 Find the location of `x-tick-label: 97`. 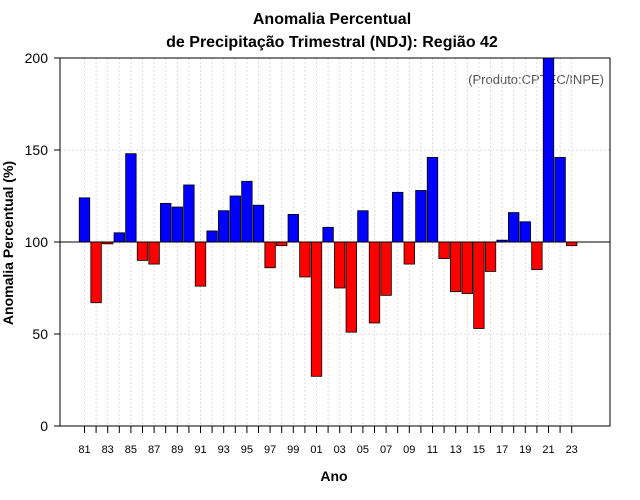

x-tick-label: 97 is located at coordinates (270, 450).